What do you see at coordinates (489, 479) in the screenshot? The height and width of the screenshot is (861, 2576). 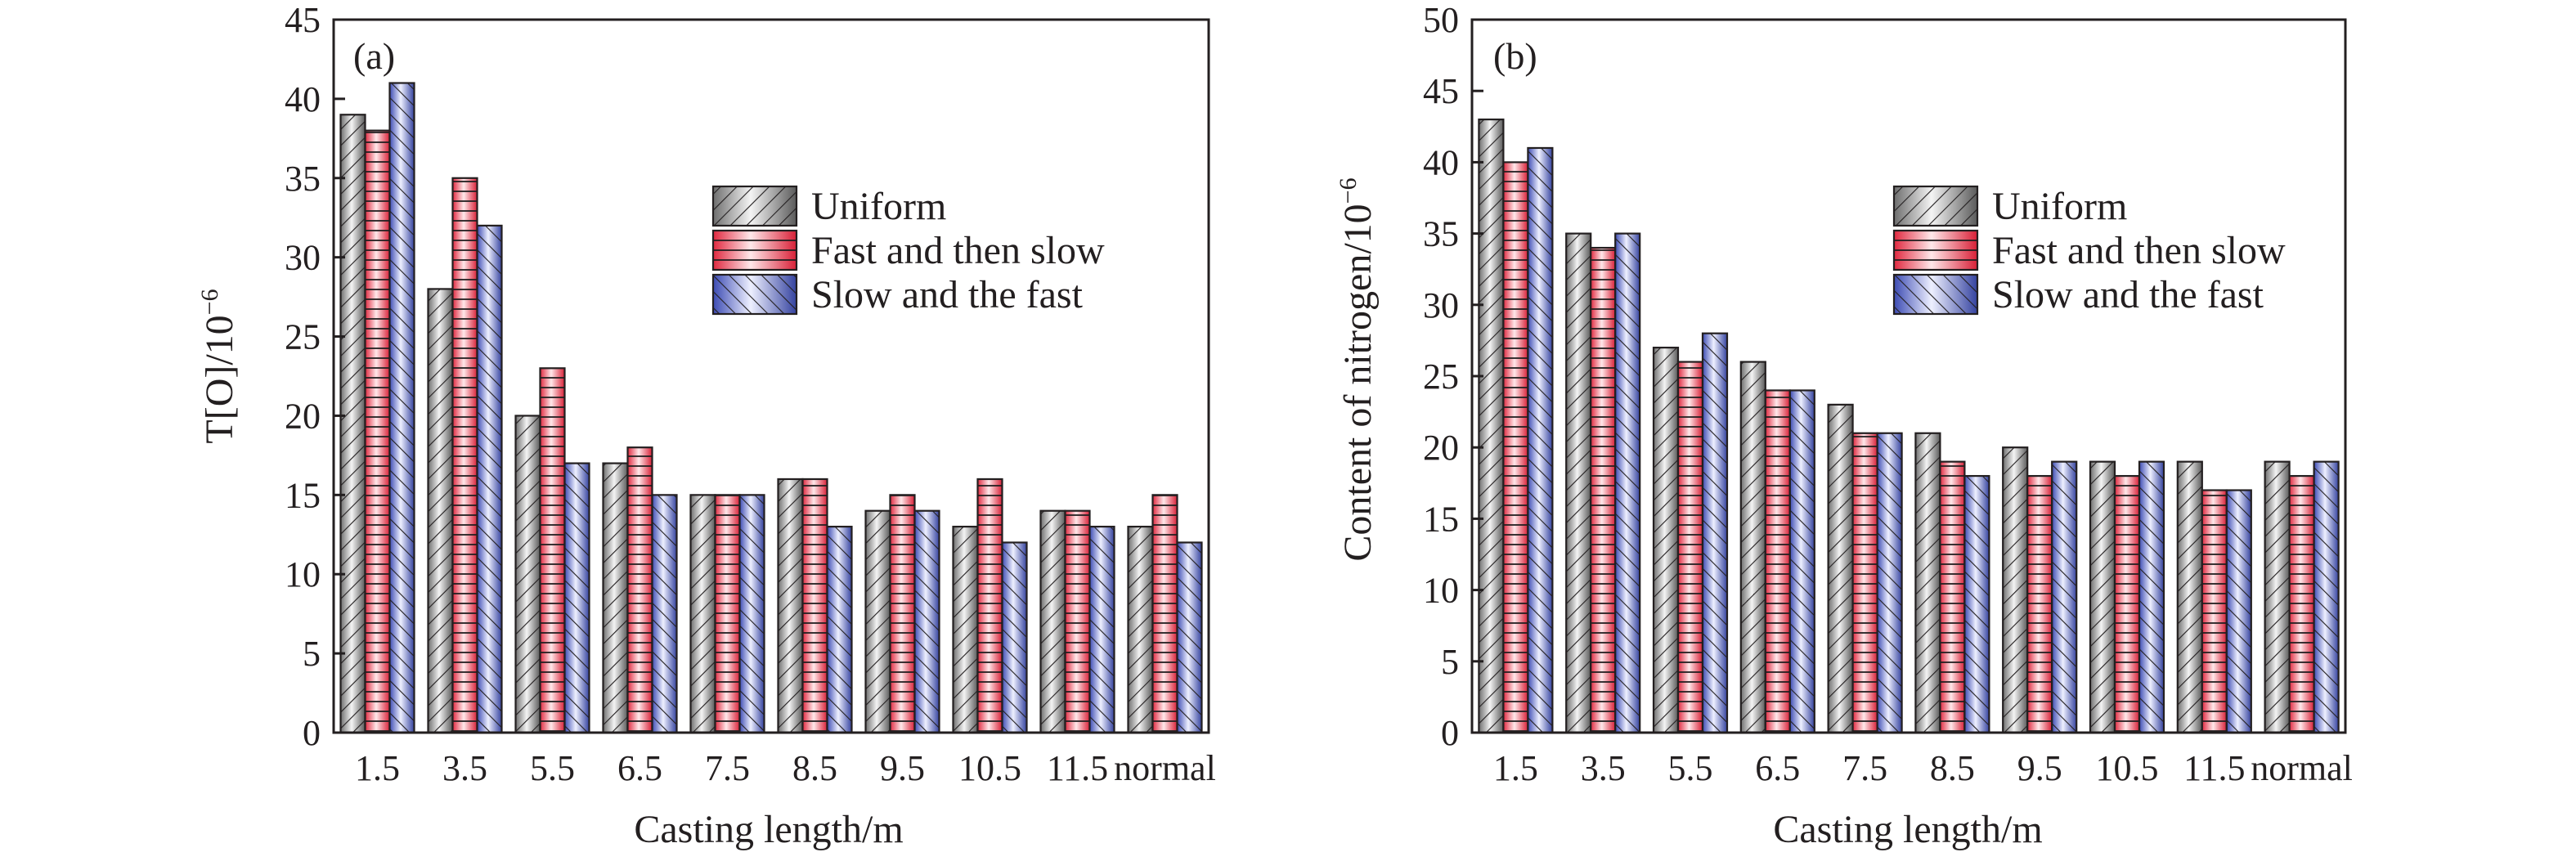 I see `bar-slow_then_fast-3.5` at bounding box center [489, 479].